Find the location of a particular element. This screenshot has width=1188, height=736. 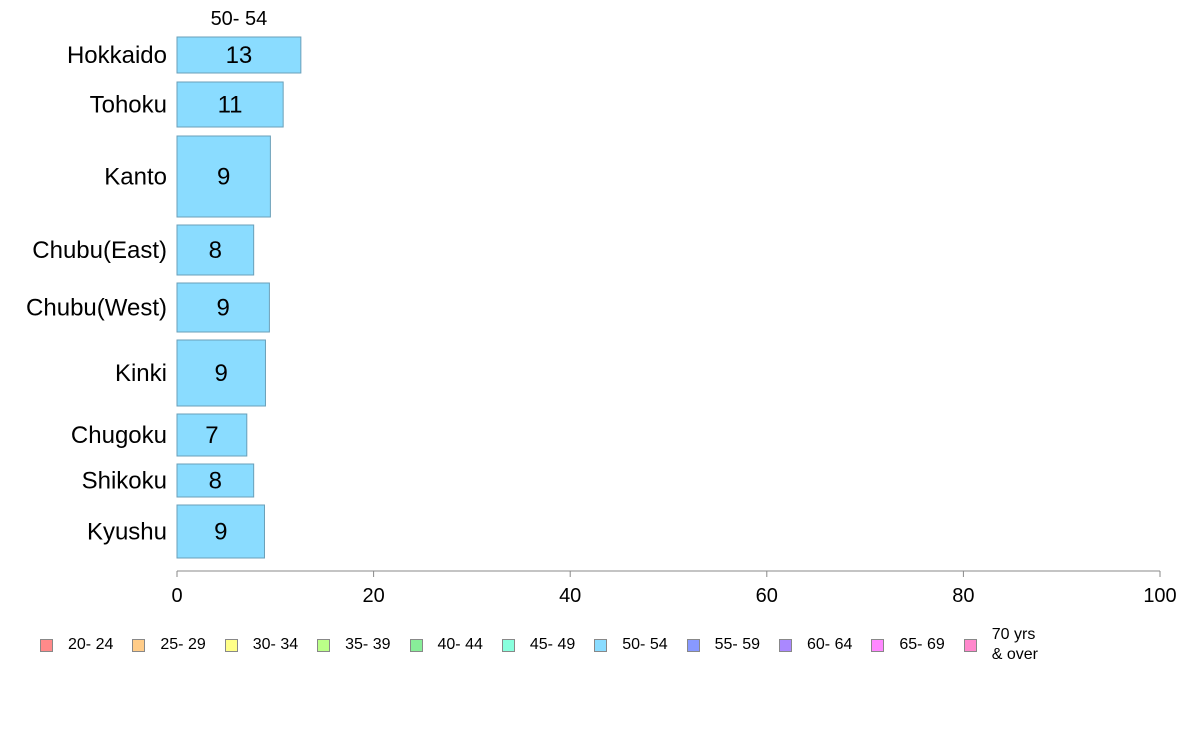

x-tick-label: 100 is located at coordinates (1159, 596).